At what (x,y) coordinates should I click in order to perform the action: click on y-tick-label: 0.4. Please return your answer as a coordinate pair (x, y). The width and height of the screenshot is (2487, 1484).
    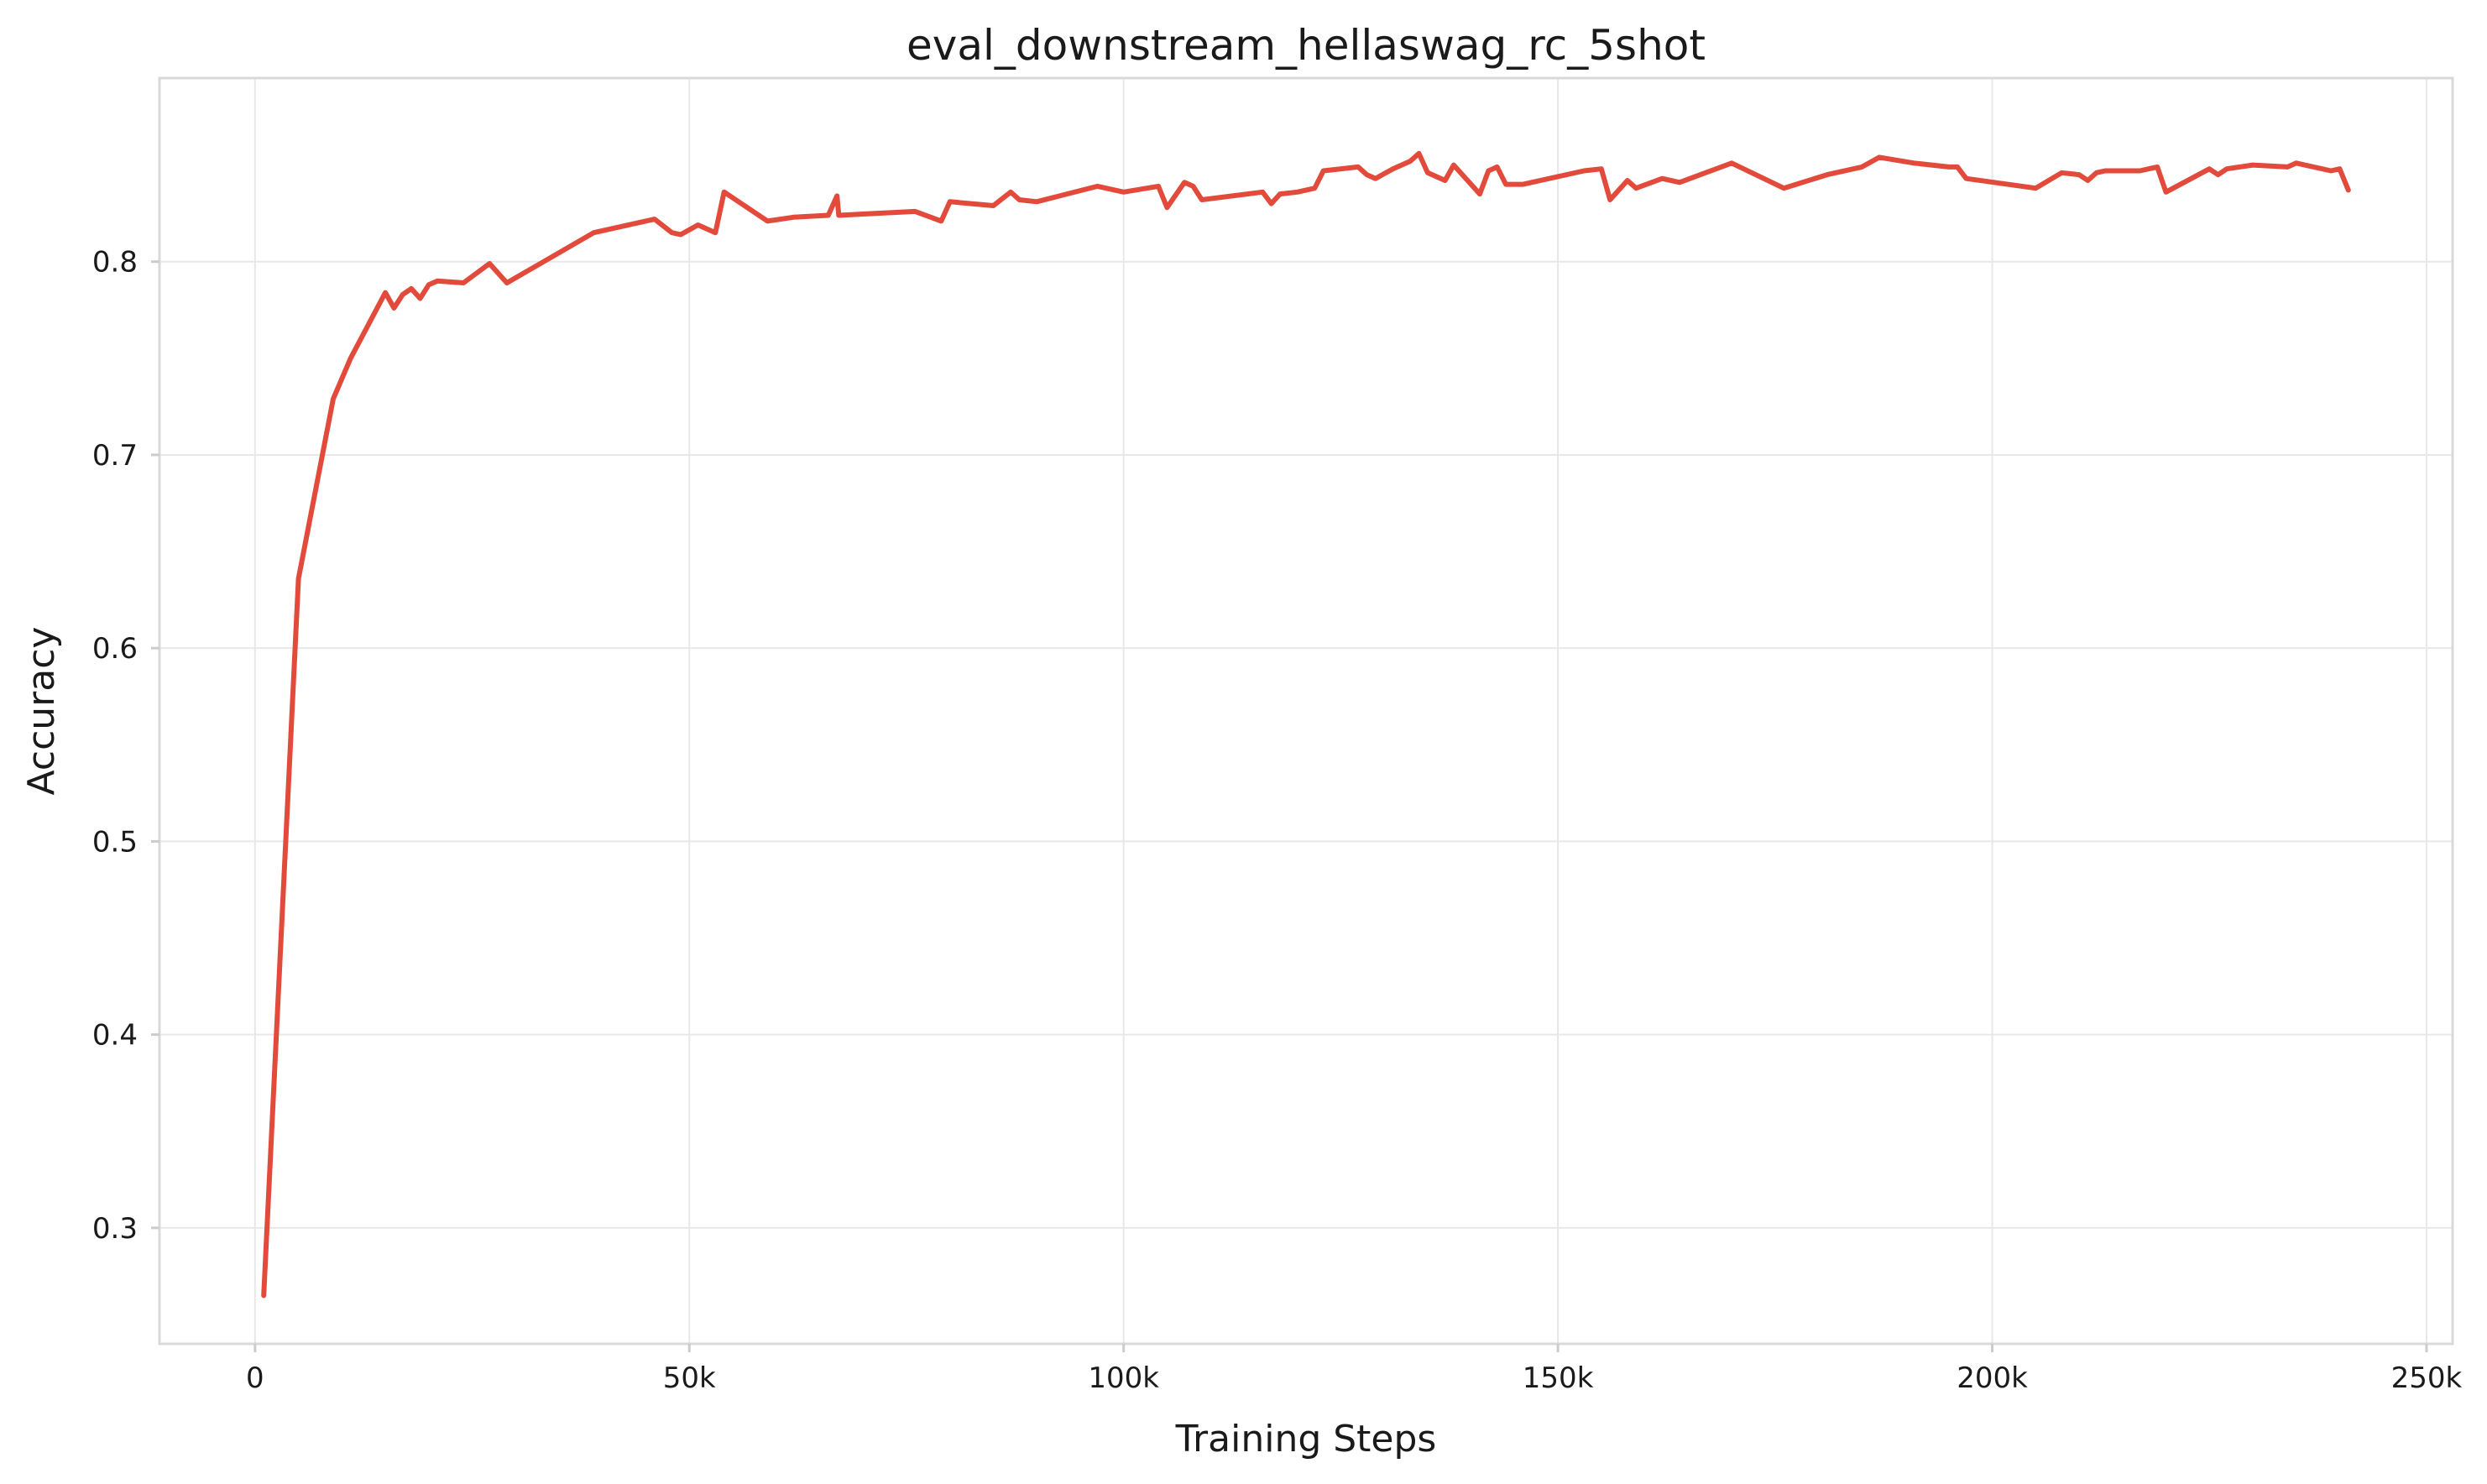
    Looking at the image, I should click on (115, 1036).